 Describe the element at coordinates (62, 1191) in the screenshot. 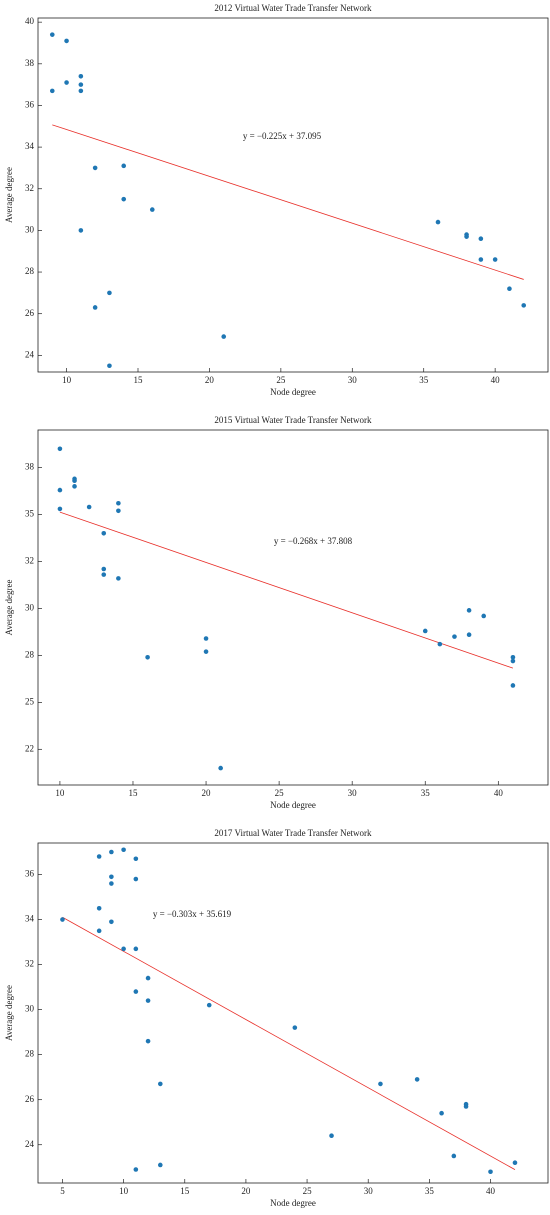

I see `x-tick-label: 5` at that location.